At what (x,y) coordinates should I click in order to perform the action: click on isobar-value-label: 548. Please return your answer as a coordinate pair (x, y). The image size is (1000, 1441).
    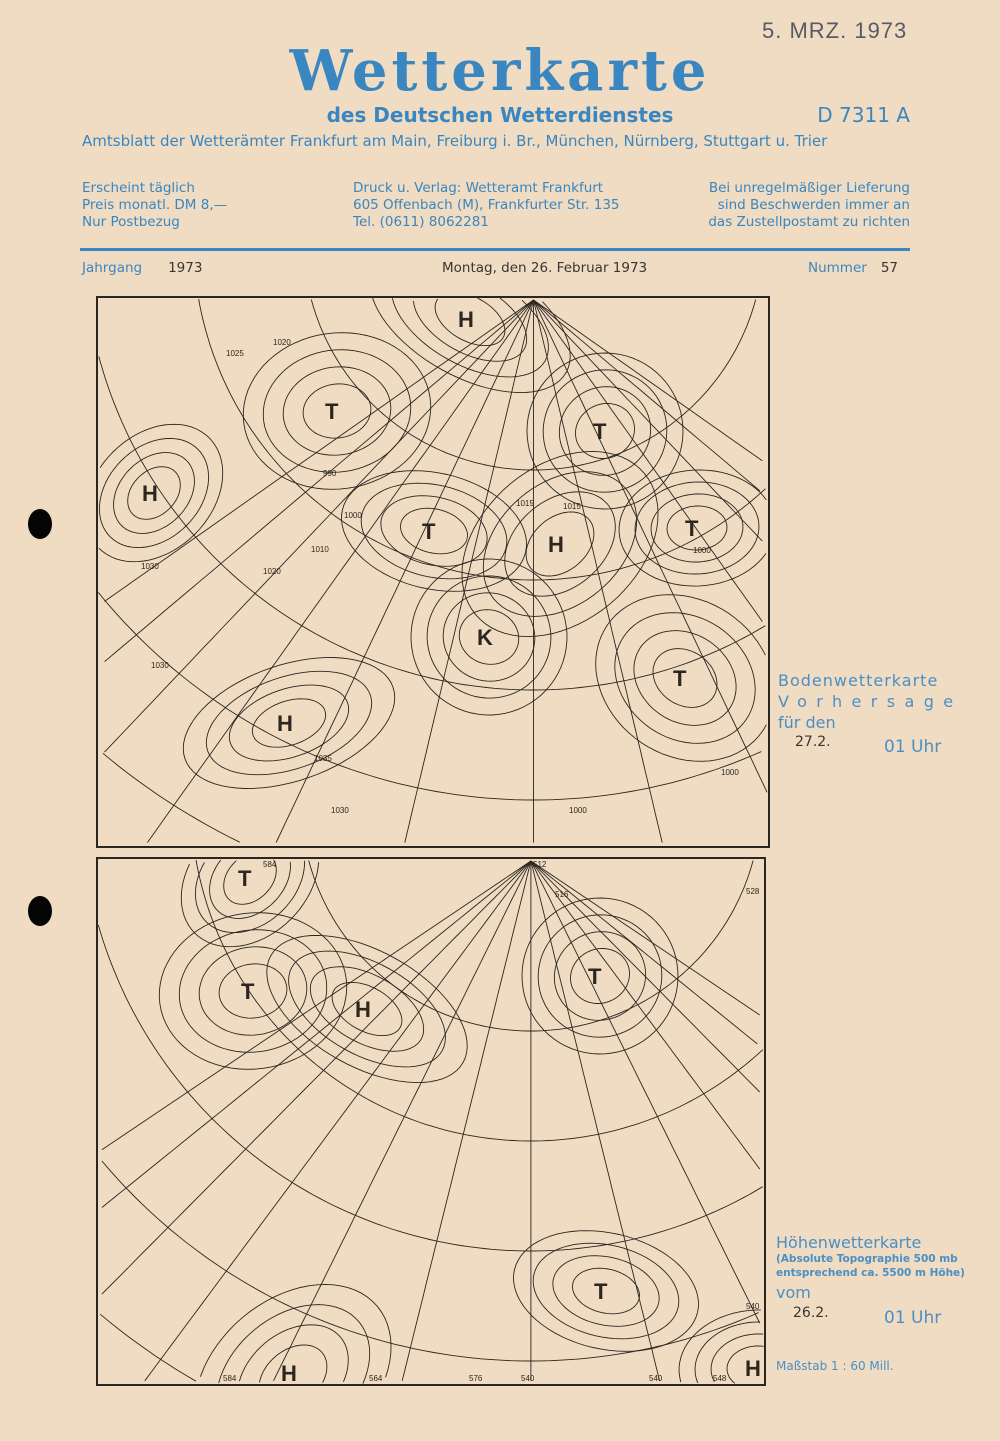
    Looking at the image, I should click on (720, 1378).